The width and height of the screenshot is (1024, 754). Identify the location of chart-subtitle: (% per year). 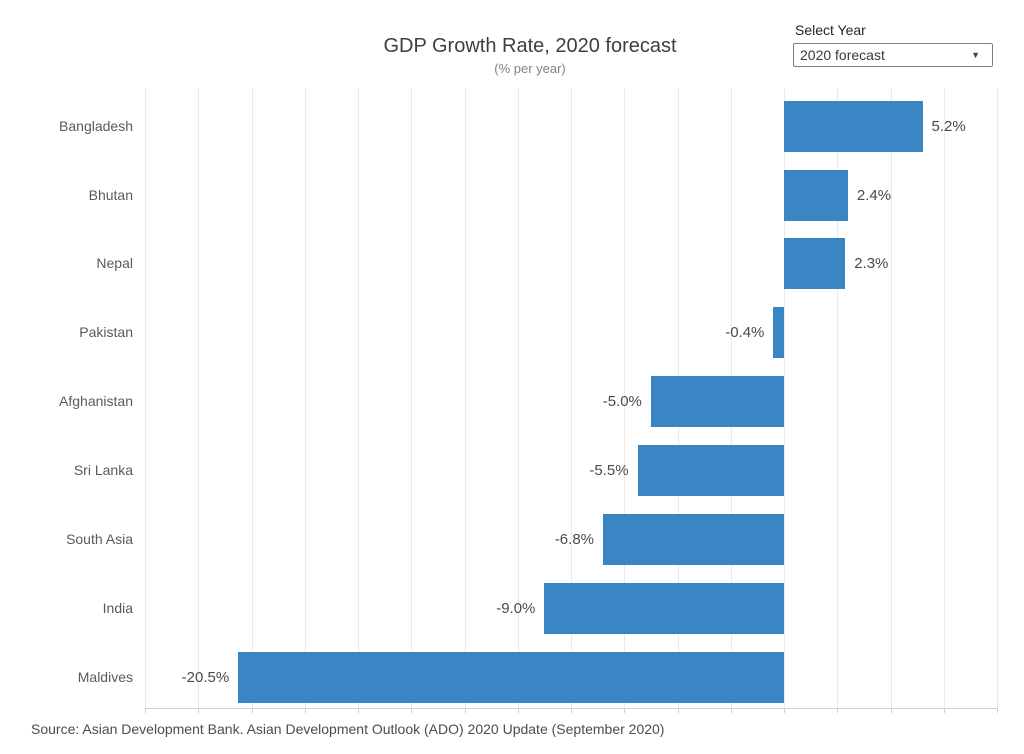
(530, 68).